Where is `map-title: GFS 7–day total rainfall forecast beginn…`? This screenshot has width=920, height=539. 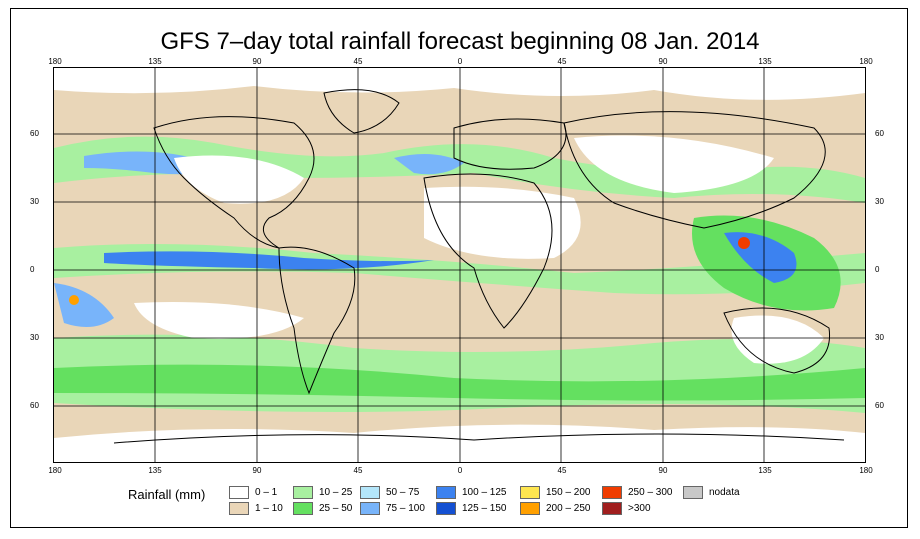 map-title: GFS 7–day total rainfall forecast beginn… is located at coordinates (460, 41).